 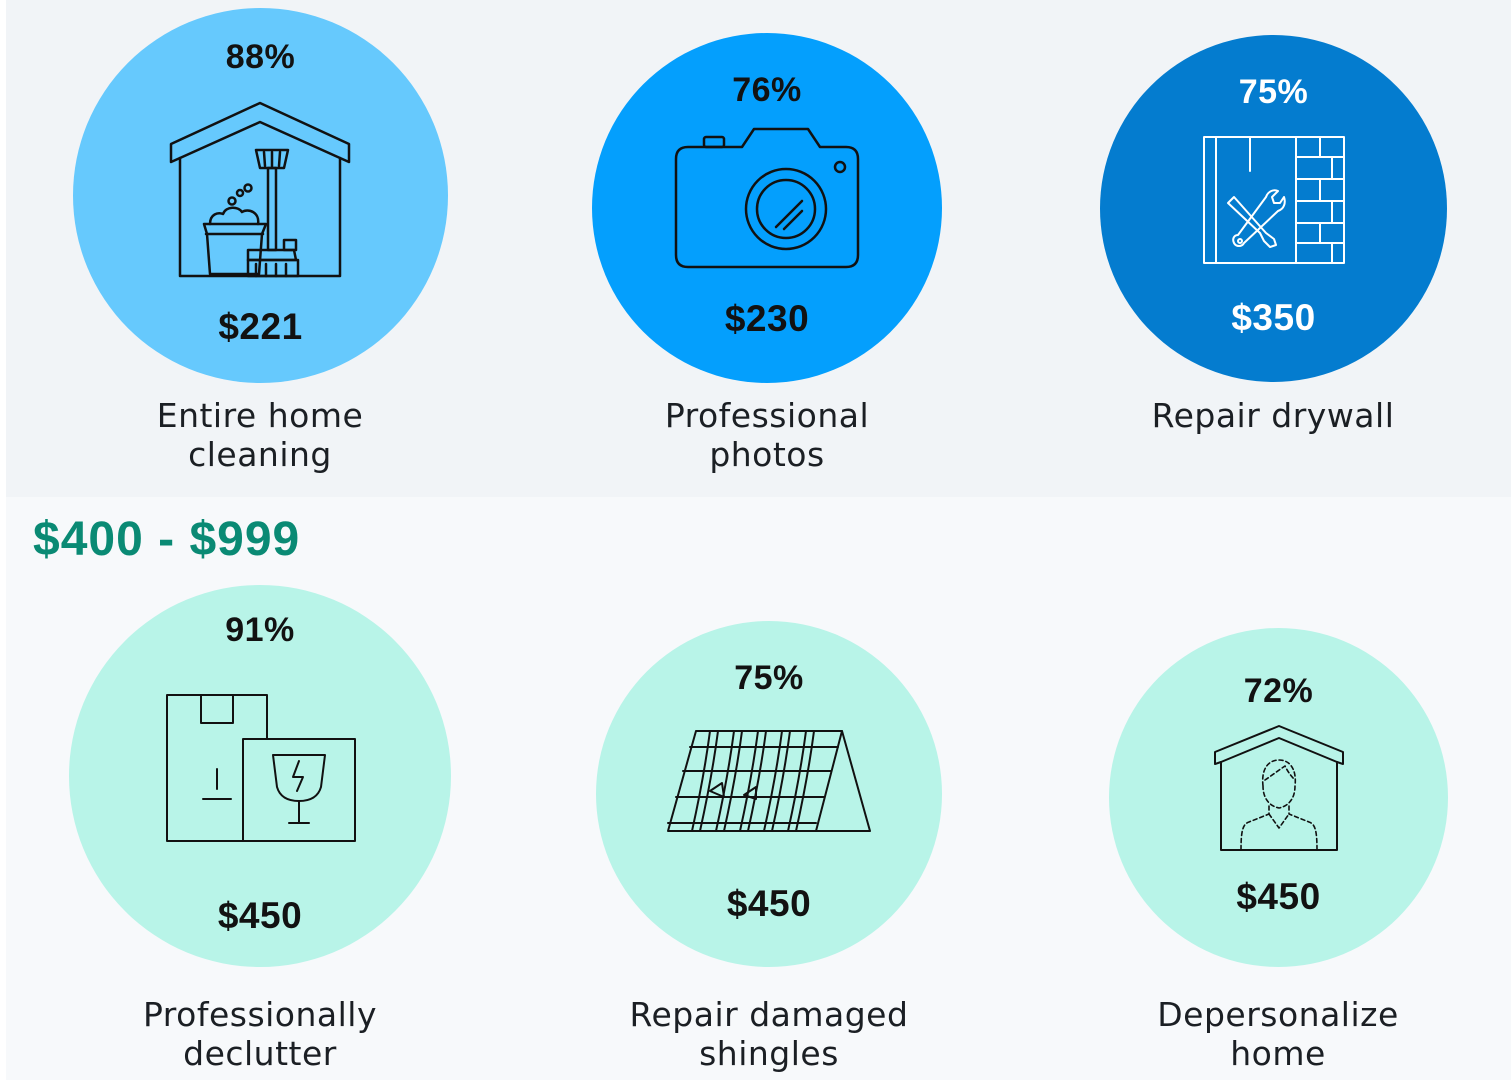 What do you see at coordinates (769, 1053) in the screenshot?
I see `label-line: shingles` at bounding box center [769, 1053].